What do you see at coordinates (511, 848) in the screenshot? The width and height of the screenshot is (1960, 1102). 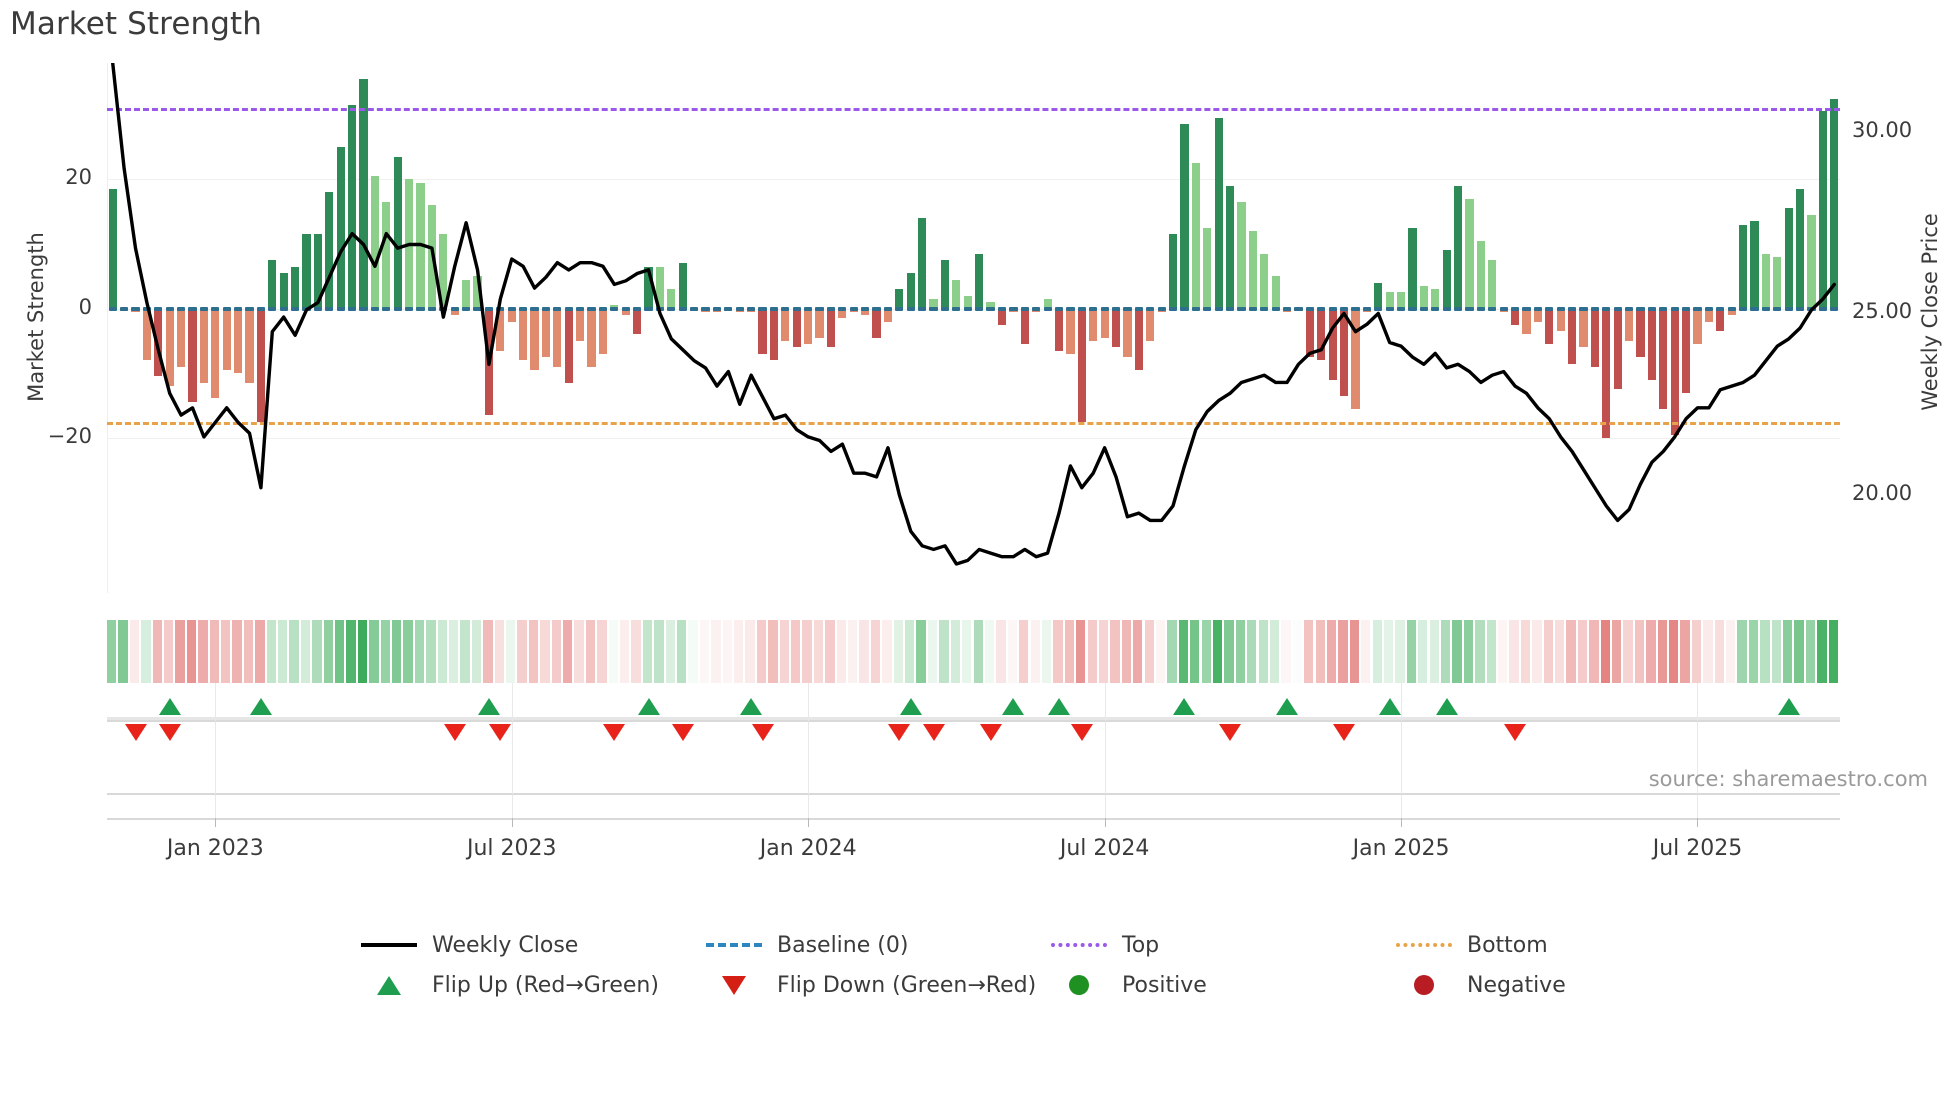 I see `x-tick-label: Jul 2023` at bounding box center [511, 848].